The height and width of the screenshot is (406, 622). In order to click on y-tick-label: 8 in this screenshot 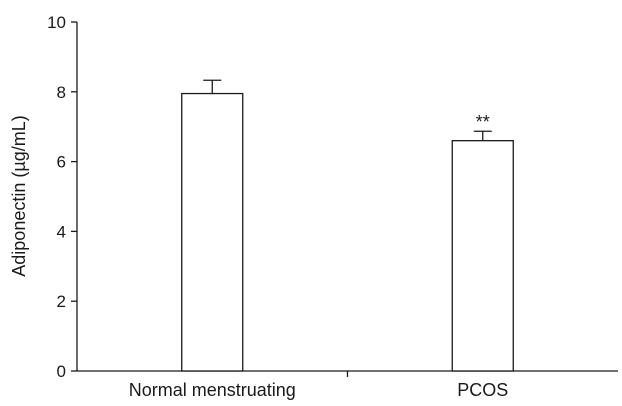, I will do `click(61, 92)`.